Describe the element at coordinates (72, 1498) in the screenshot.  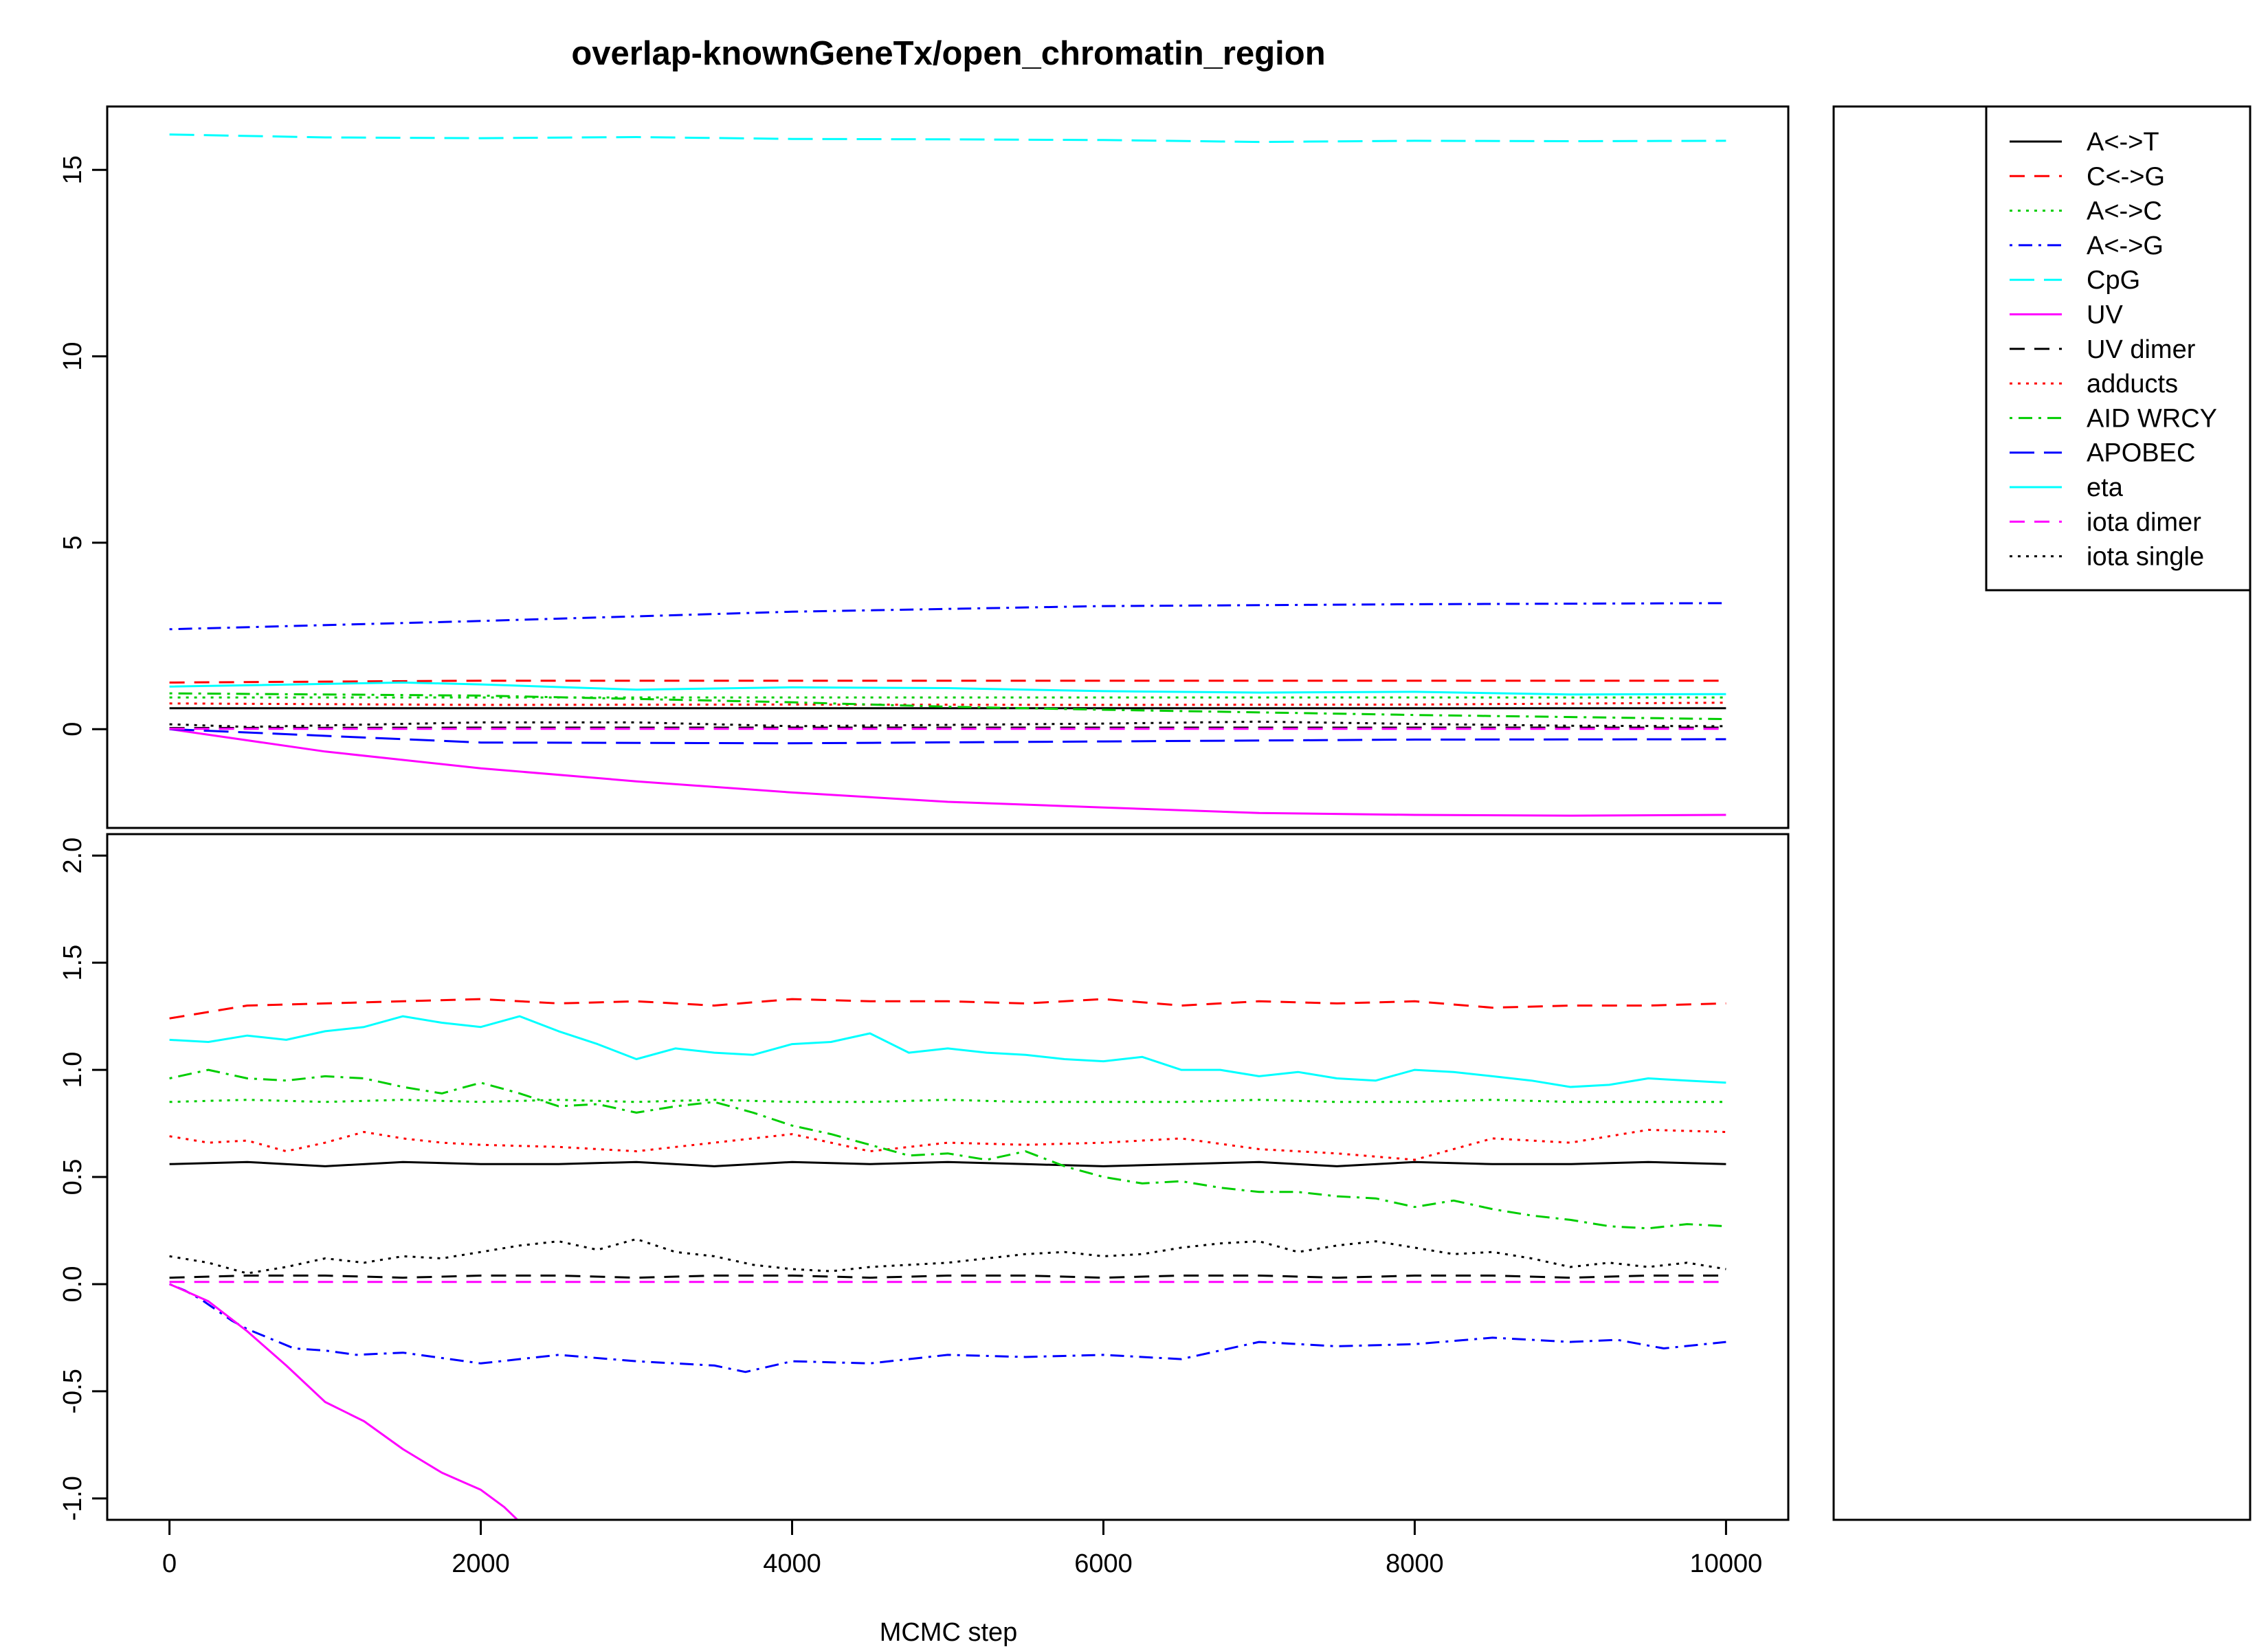
I see `bottom-y-tick-label: -1.0` at that location.